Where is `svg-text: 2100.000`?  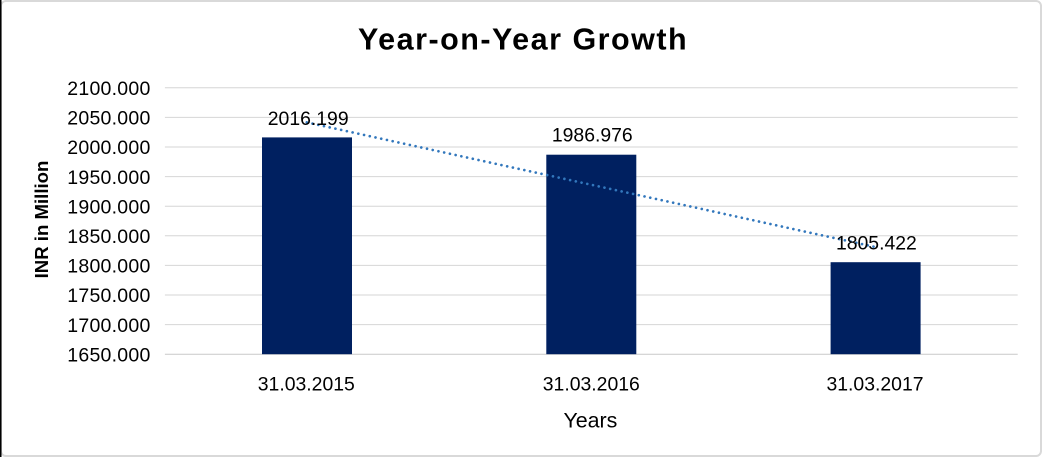 svg-text: 2100.000 is located at coordinates (108, 89).